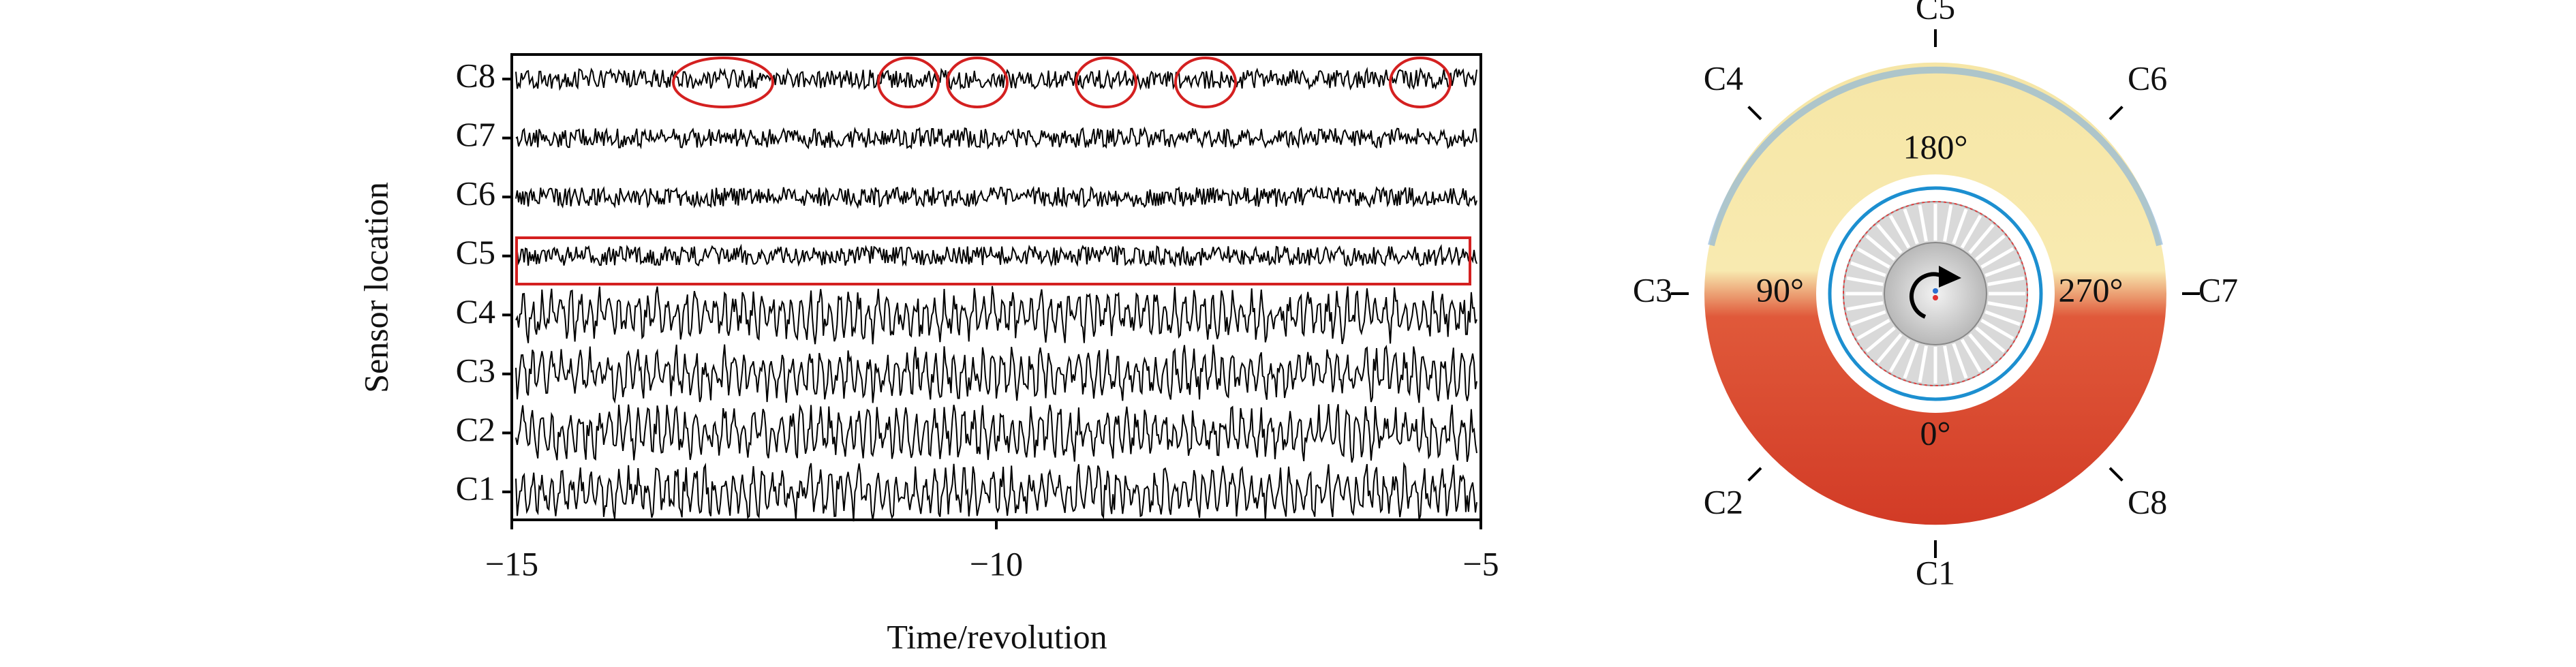 This screenshot has width=2576, height=667. What do you see at coordinates (476, 75) in the screenshot?
I see `y-tick-label: C8` at bounding box center [476, 75].